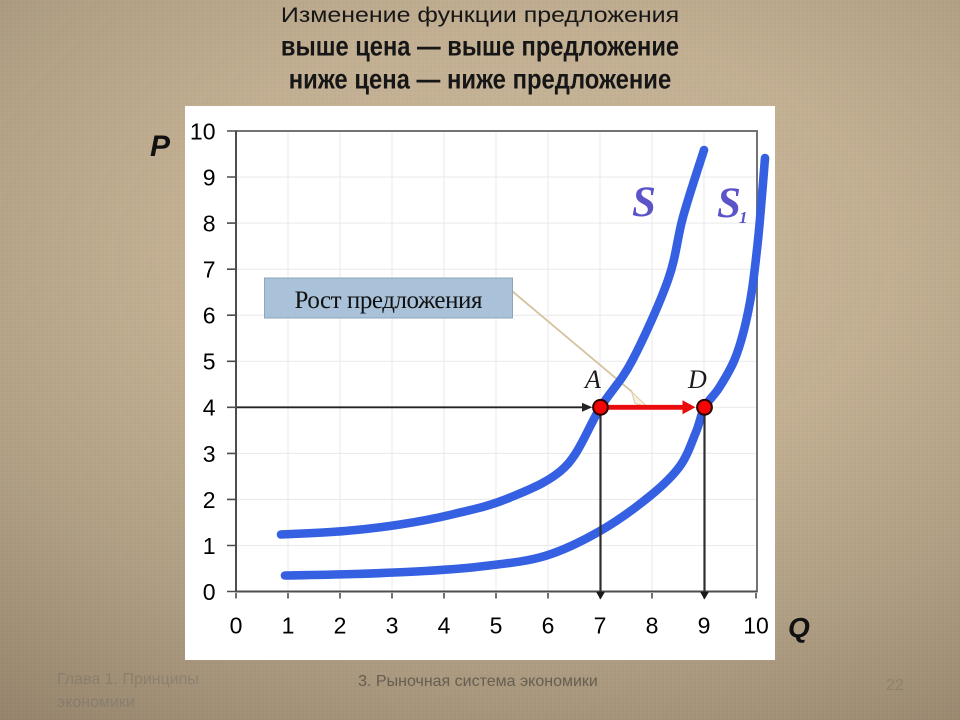  What do you see at coordinates (592, 379) in the screenshot?
I see `svg-text: A` at bounding box center [592, 379].